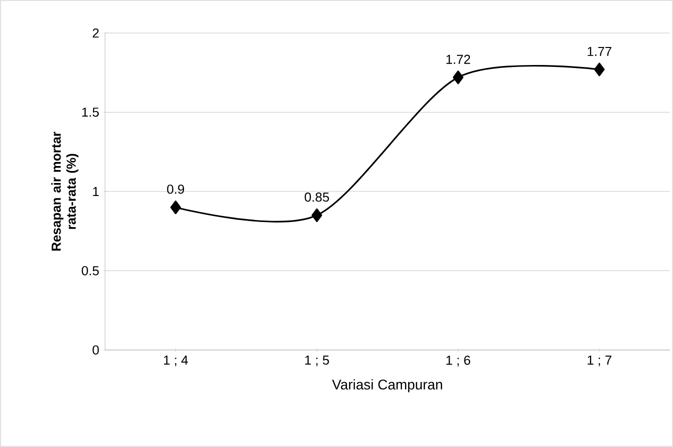 The width and height of the screenshot is (673, 447). I want to click on data-label: 1.72, so click(458, 59).